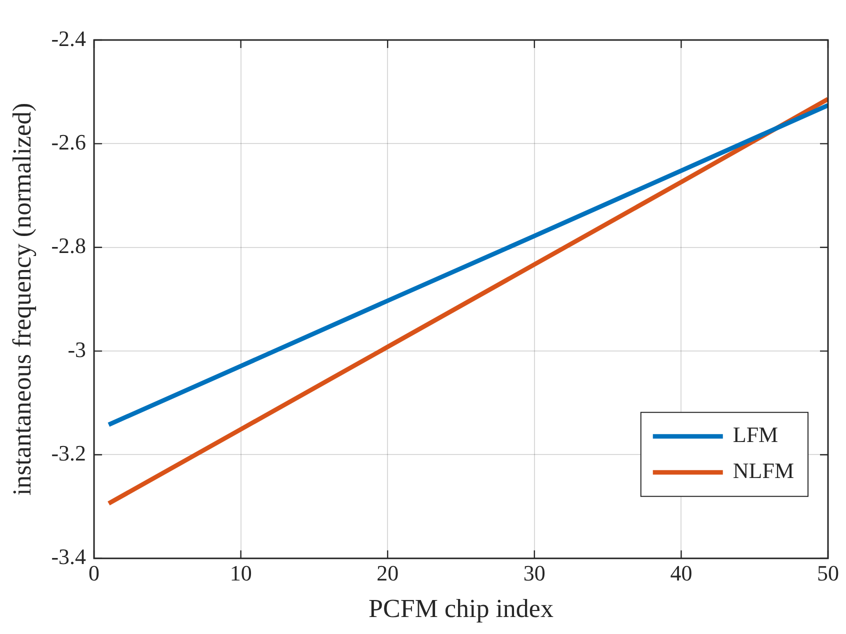 The image size is (846, 634). I want to click on y-tick-label: -3, so click(77, 349).